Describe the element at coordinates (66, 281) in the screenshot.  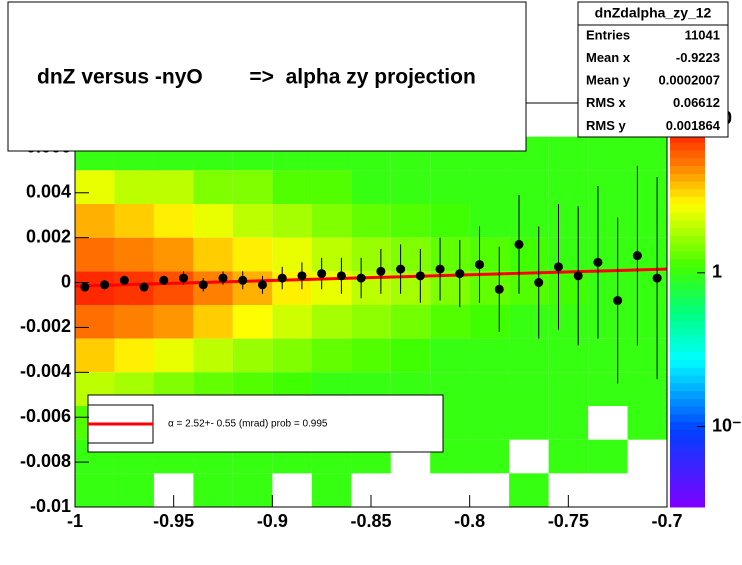
I see `y-tick-label: 0` at that location.